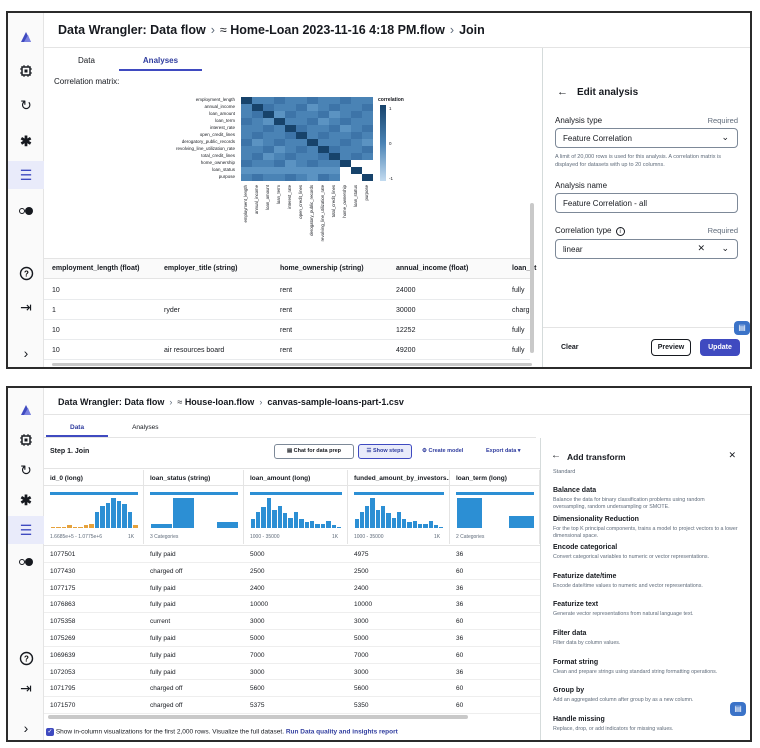 The width and height of the screenshot is (760, 748). I want to click on clear-x-icon: ✕, so click(701, 248).